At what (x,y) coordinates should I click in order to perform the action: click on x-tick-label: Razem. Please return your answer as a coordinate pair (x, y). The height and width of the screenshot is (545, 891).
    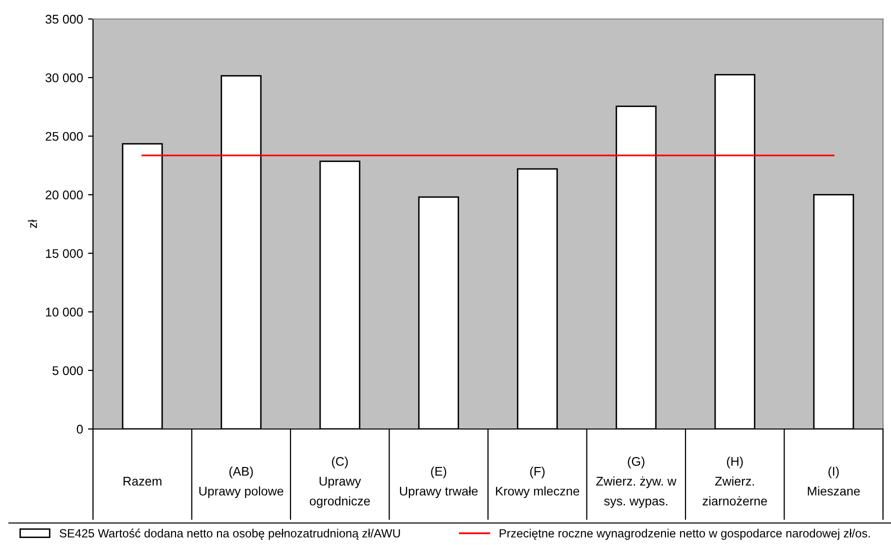
    Looking at the image, I should click on (143, 481).